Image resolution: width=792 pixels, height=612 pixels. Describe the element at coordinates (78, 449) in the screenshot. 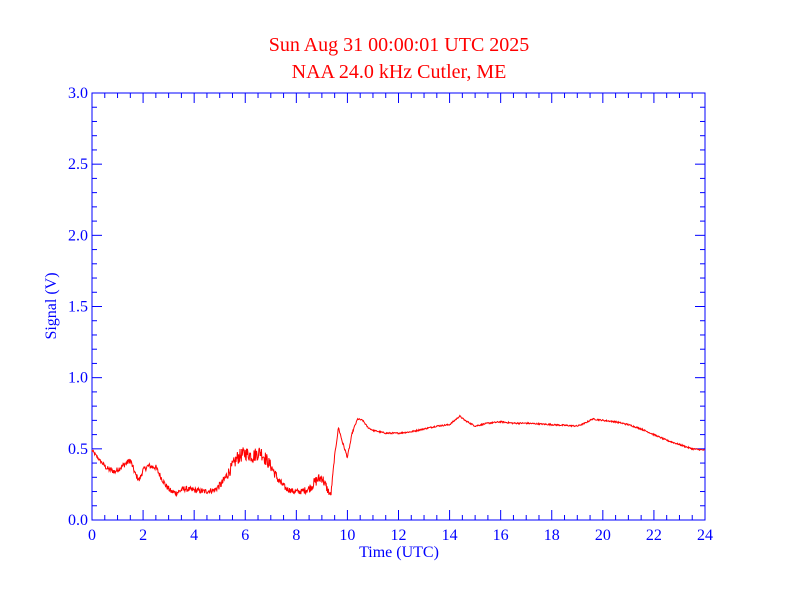

I see `y-tick-label: 0.5` at that location.